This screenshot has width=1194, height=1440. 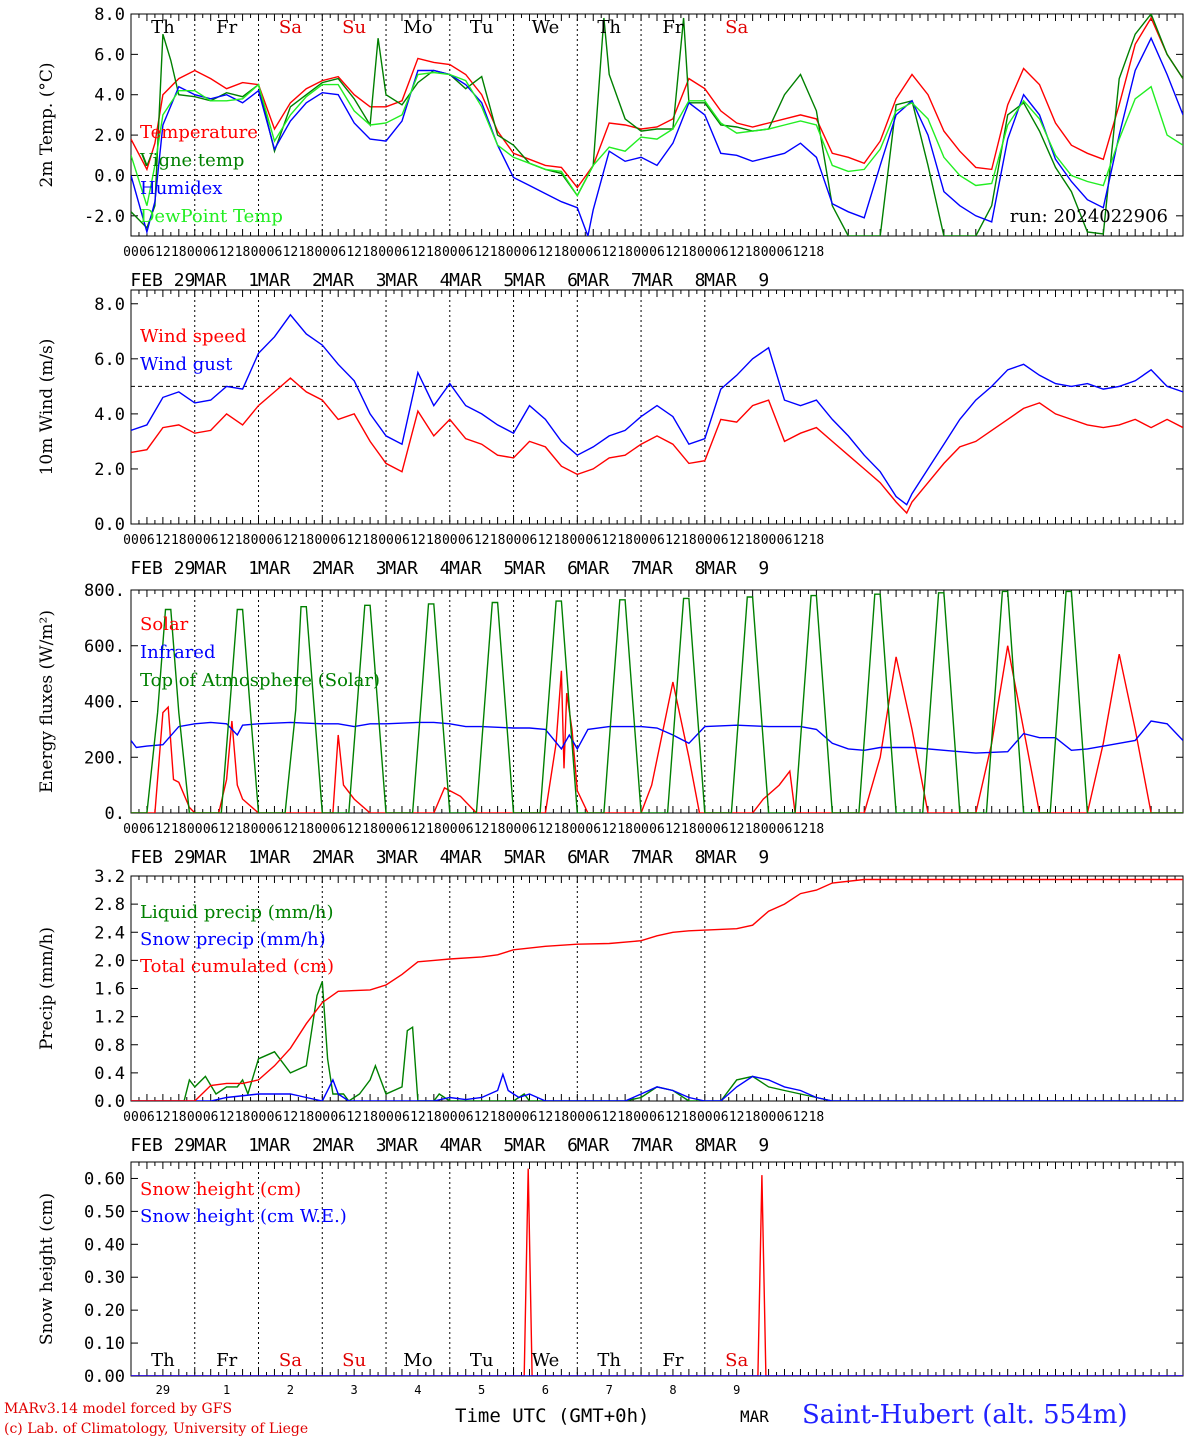 What do you see at coordinates (657, 407) in the screenshot?
I see `plot-frame` at bounding box center [657, 407].